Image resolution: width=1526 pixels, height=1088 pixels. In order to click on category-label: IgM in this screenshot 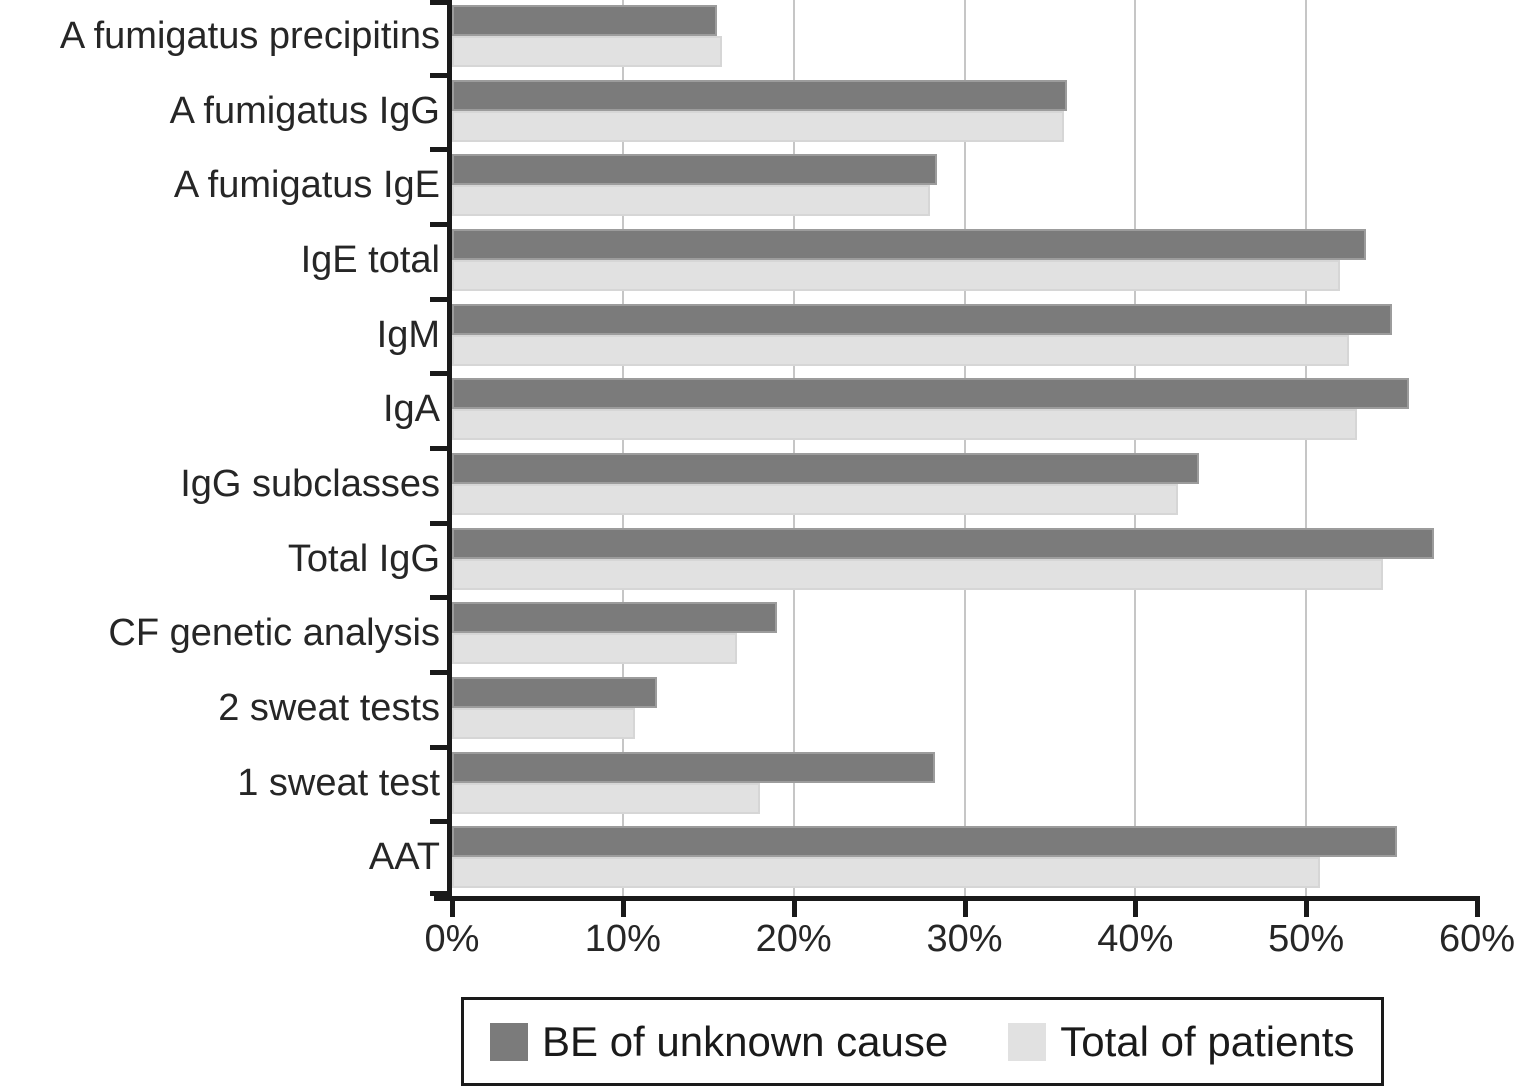, I will do `click(408, 334)`.